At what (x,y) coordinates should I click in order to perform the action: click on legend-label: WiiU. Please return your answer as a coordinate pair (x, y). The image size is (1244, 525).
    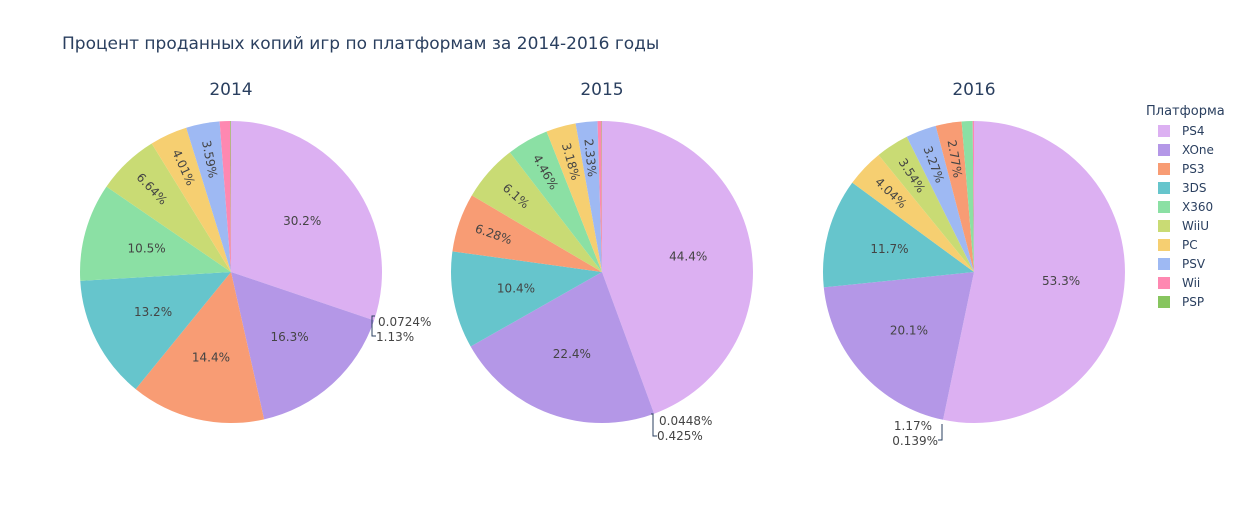
    Looking at the image, I should click on (1196, 225).